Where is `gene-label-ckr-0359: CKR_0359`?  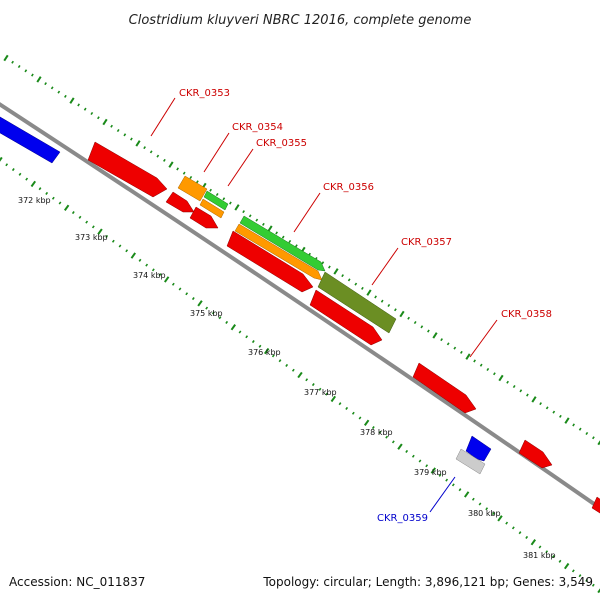
gene-label-ckr-0359: CKR_0359 is located at coordinates (402, 518).